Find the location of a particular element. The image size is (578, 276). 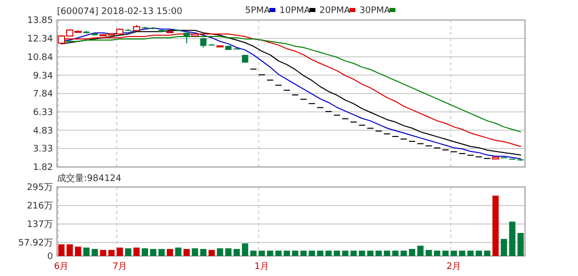

x-tick-label: 6月 is located at coordinates (61, 267).